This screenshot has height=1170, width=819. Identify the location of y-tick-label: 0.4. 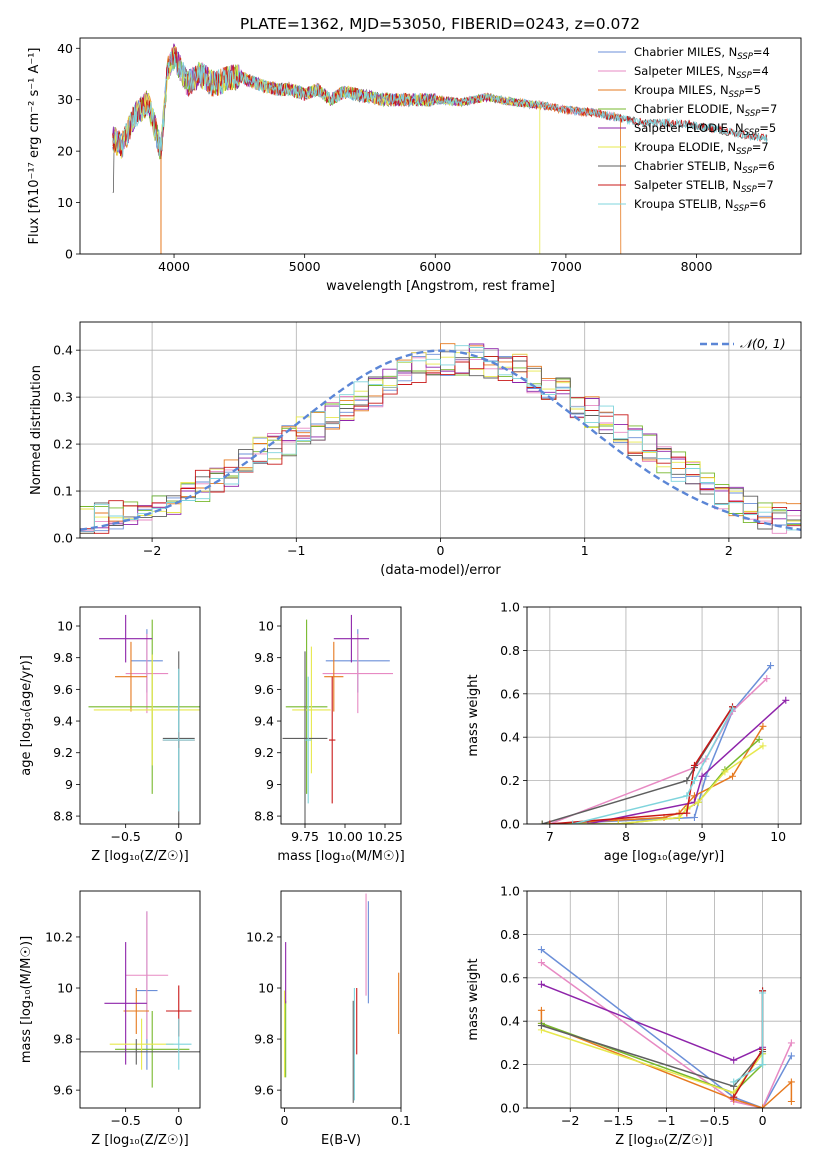
(63, 350).